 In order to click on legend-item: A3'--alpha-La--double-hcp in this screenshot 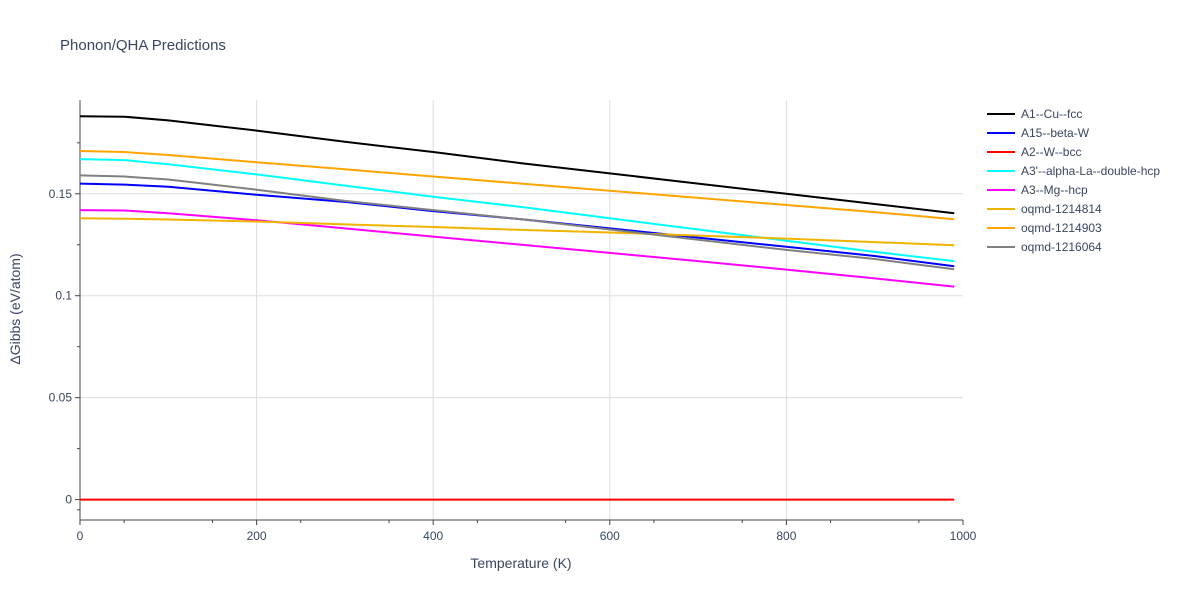, I will do `click(1073, 171)`.